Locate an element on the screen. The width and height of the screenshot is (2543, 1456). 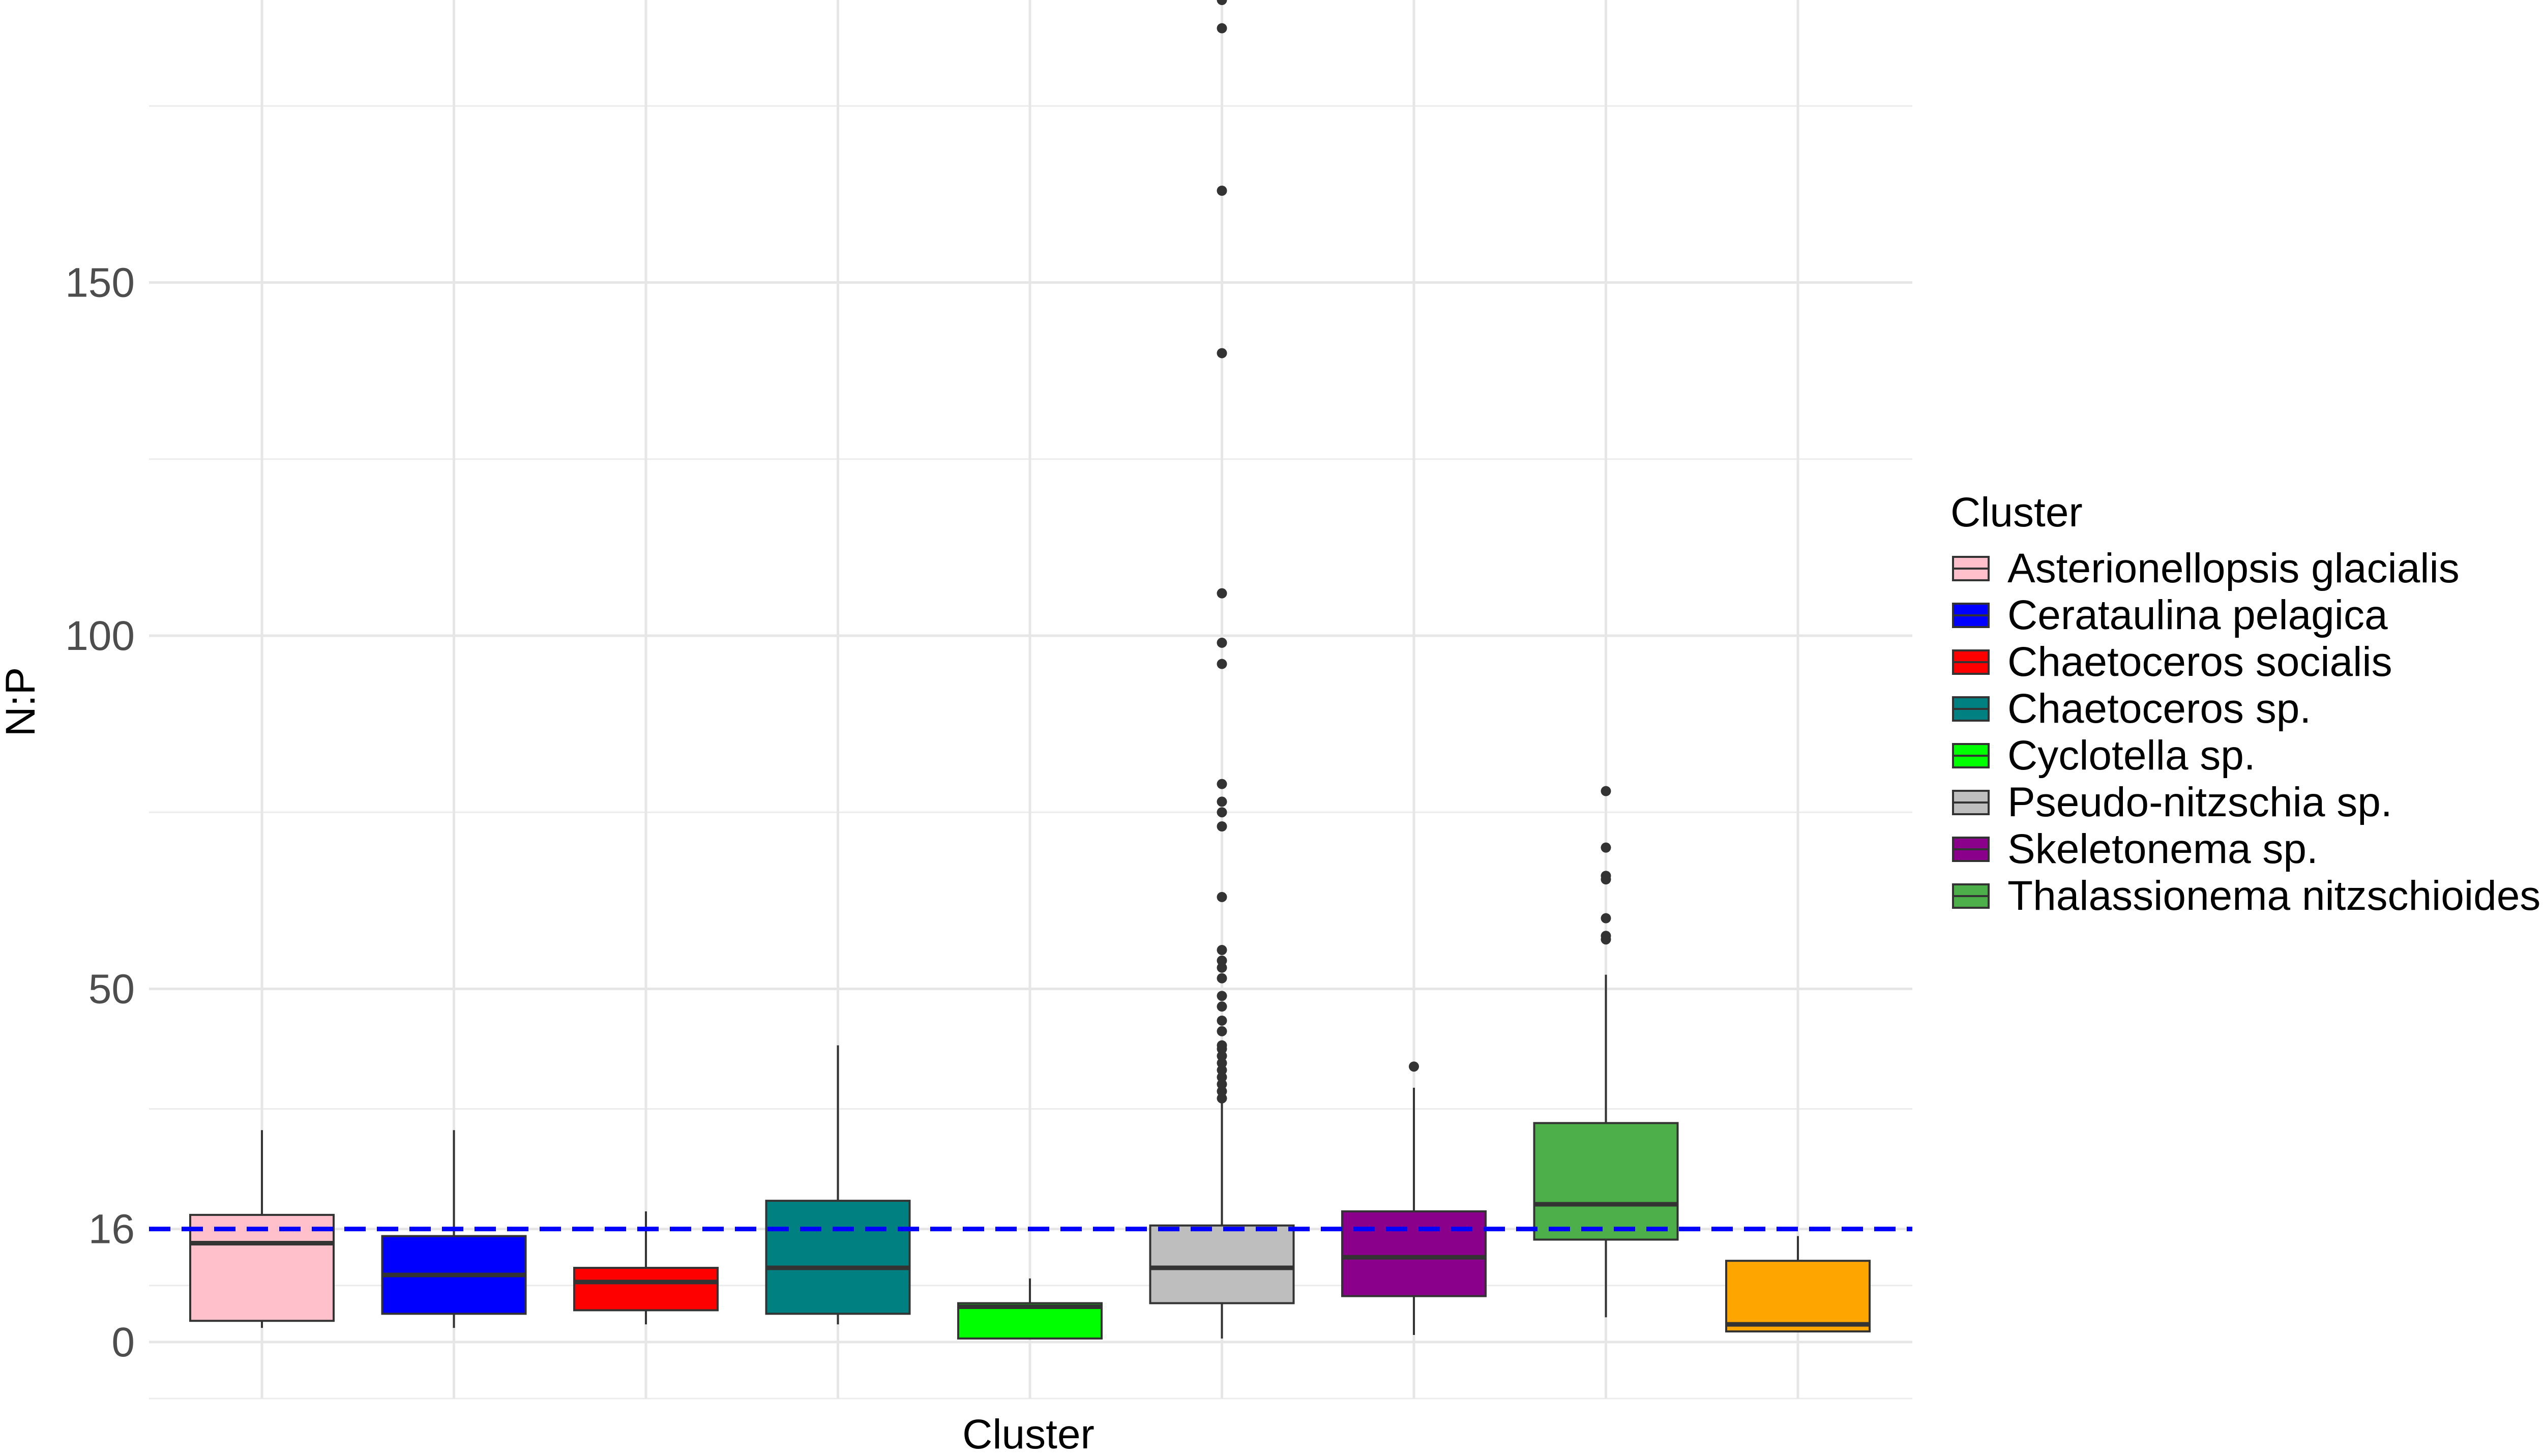
legend-item: Thalassionema nitzschioides is located at coordinates (2246, 896).